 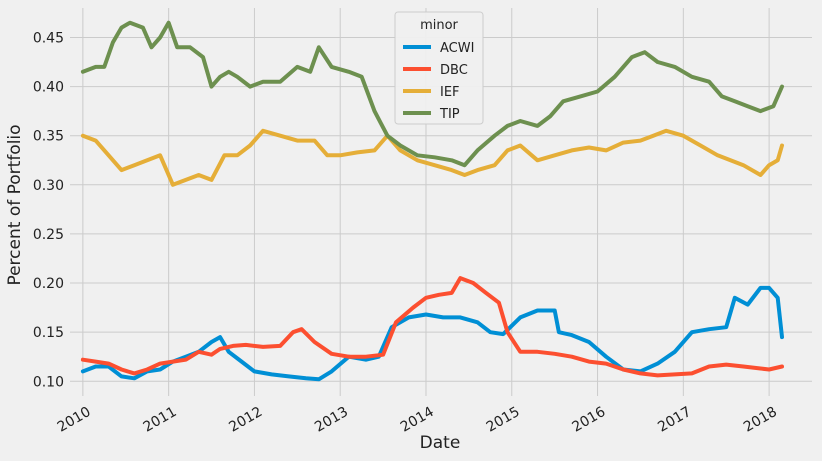 I want to click on x-tick-label: 2018, so click(x=760, y=420).